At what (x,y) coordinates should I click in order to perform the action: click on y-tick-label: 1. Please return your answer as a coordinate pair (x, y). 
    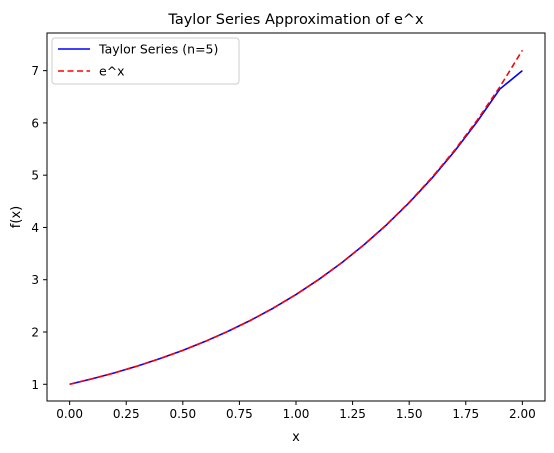
    Looking at the image, I should click on (35, 385).